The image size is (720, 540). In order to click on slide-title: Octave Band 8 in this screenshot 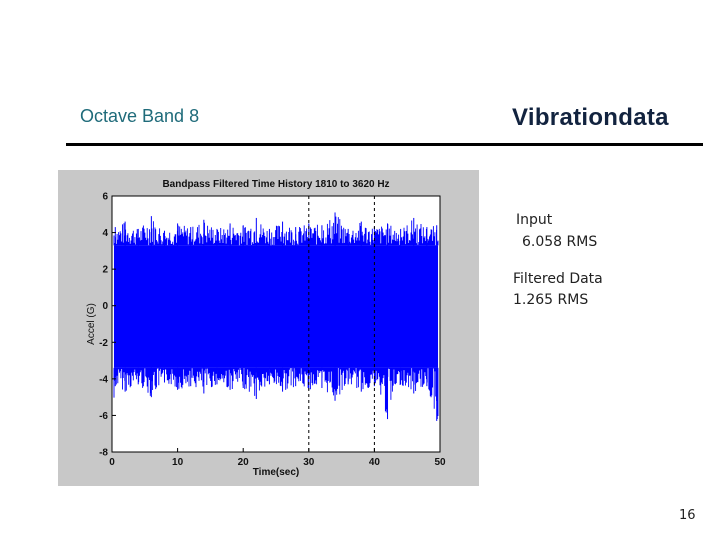, I will do `click(140, 116)`.